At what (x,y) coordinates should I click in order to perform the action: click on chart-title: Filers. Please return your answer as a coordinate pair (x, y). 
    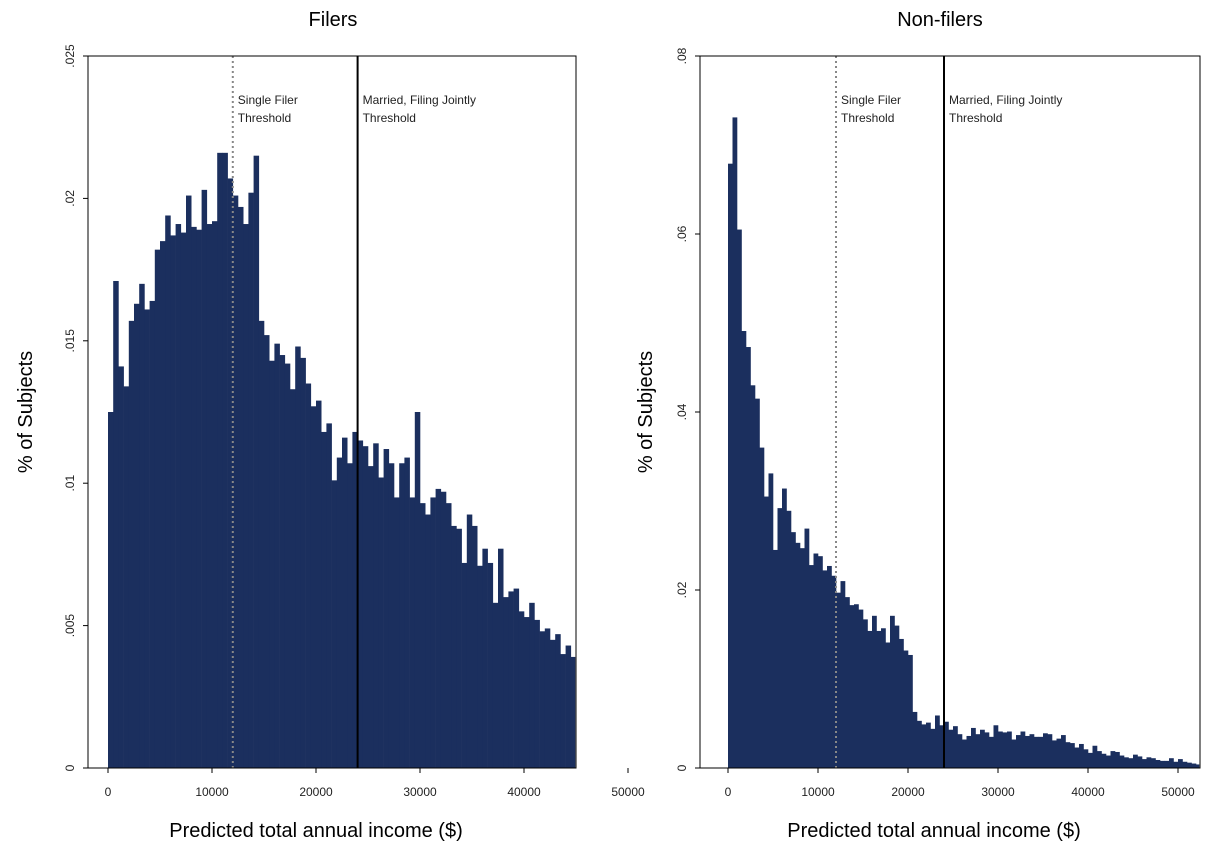
    Looking at the image, I should click on (333, 20).